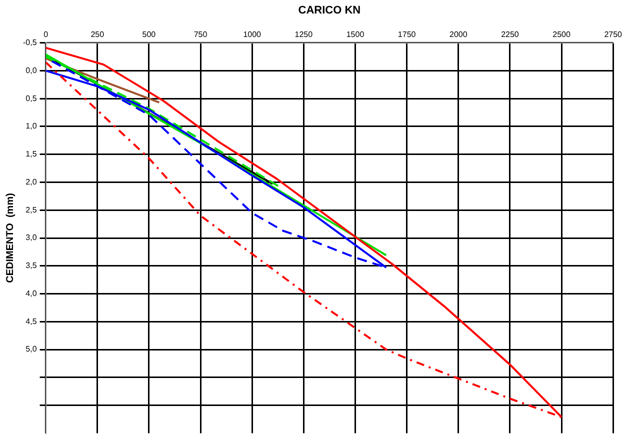 The width and height of the screenshot is (625, 441). What do you see at coordinates (32, 70) in the screenshot?
I see `y-tick-label: 0,0` at bounding box center [32, 70].